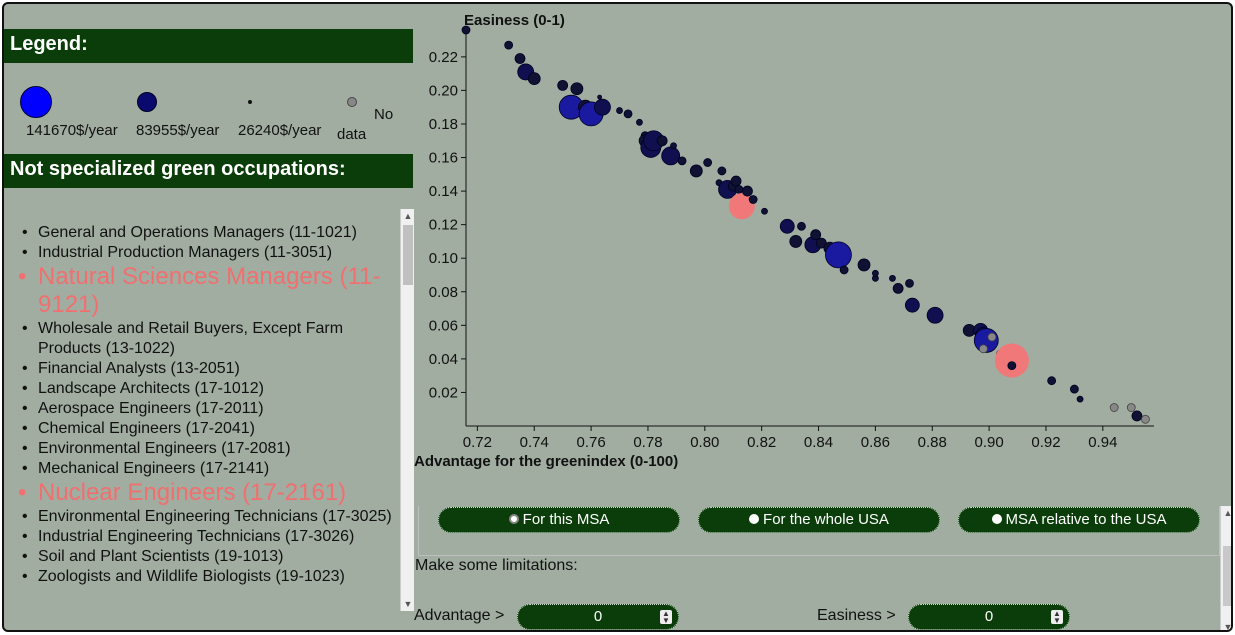 The image size is (1235, 635). Describe the element at coordinates (209, 469) in the screenshot. I see `occupation-item: Mechanical Engineers (17-2141)` at that location.